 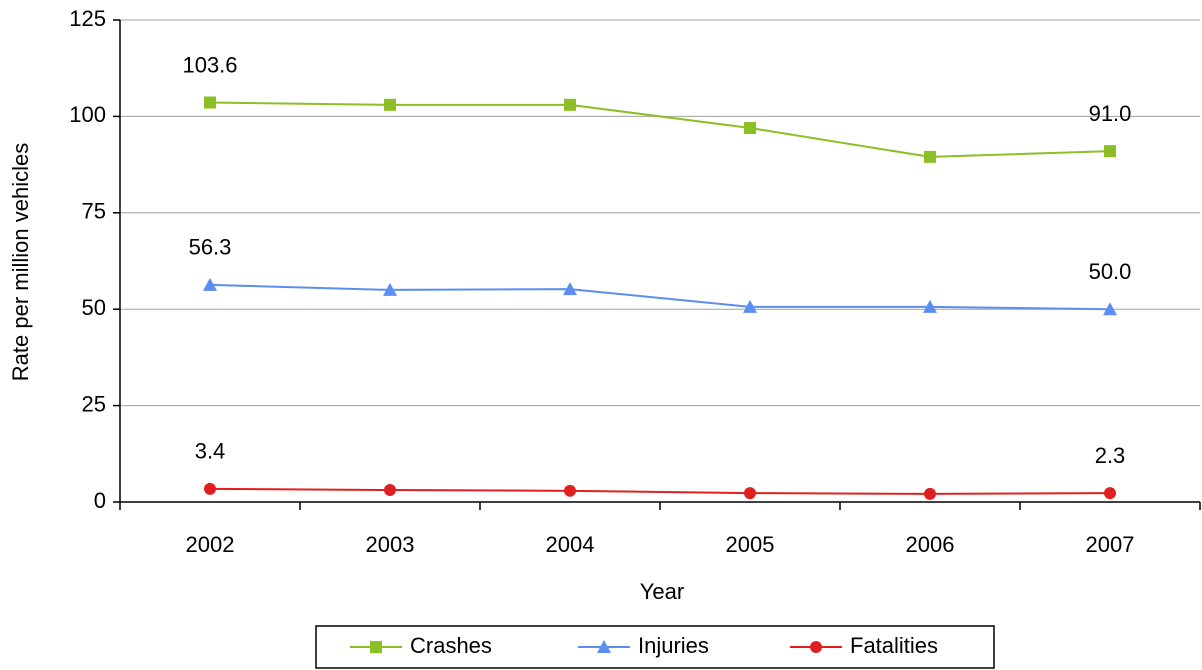 I want to click on y-tick-label: 50, so click(x=94, y=307).